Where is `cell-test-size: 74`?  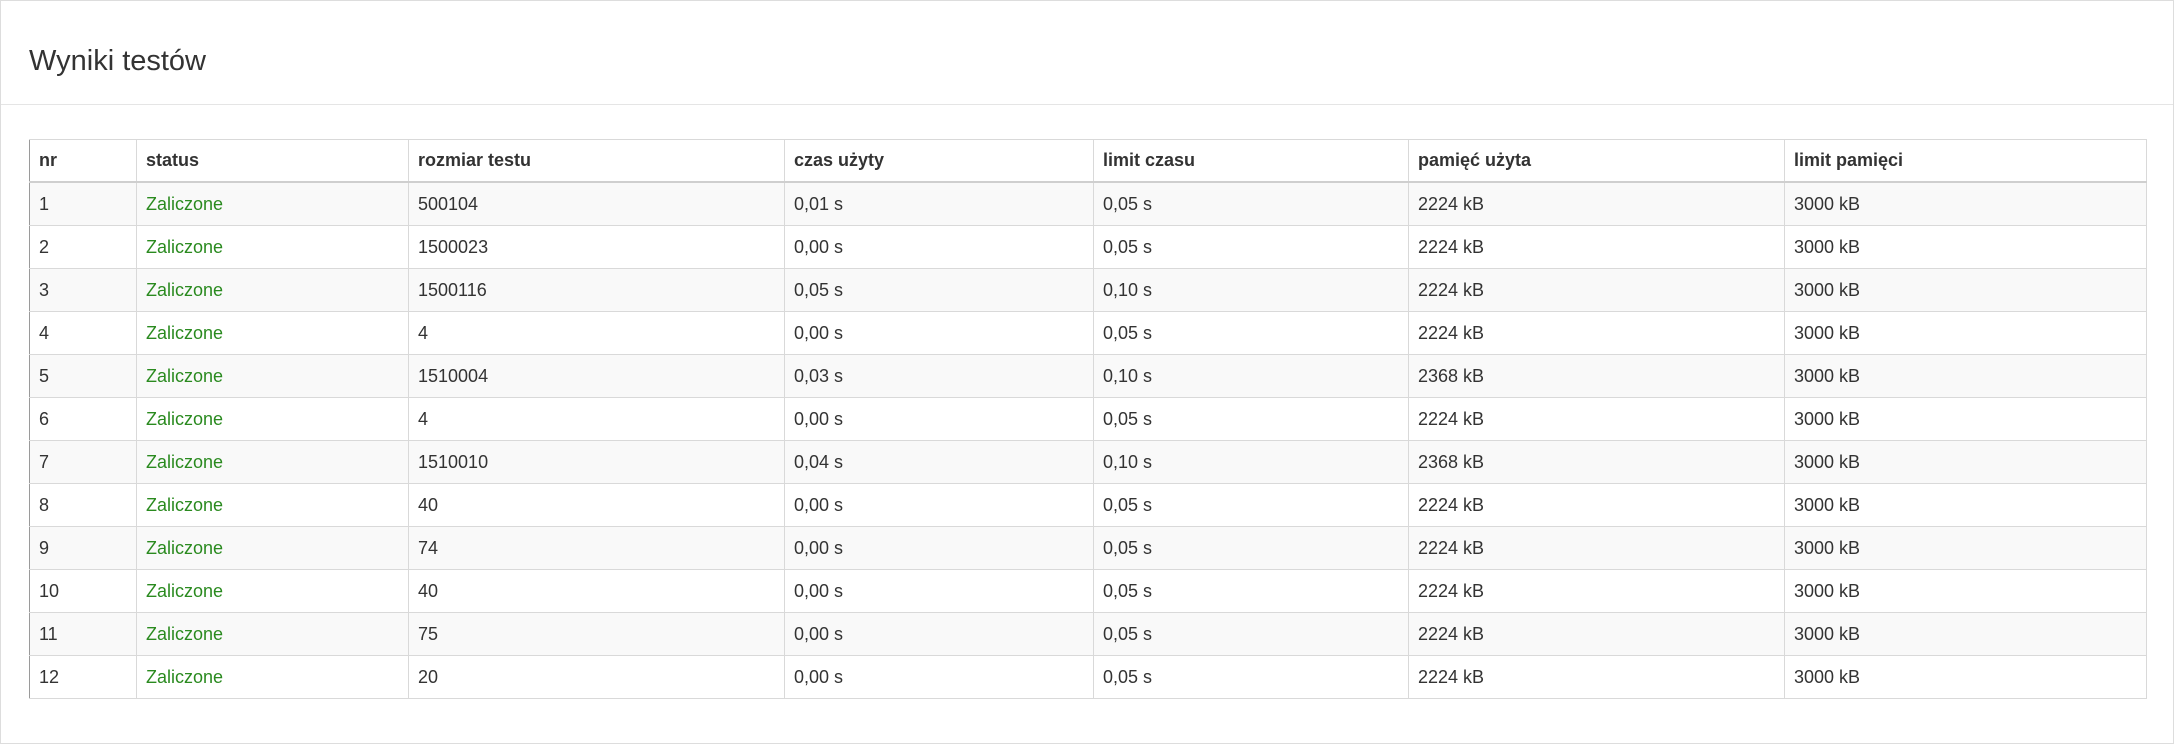
cell-test-size: 74 is located at coordinates (596, 548).